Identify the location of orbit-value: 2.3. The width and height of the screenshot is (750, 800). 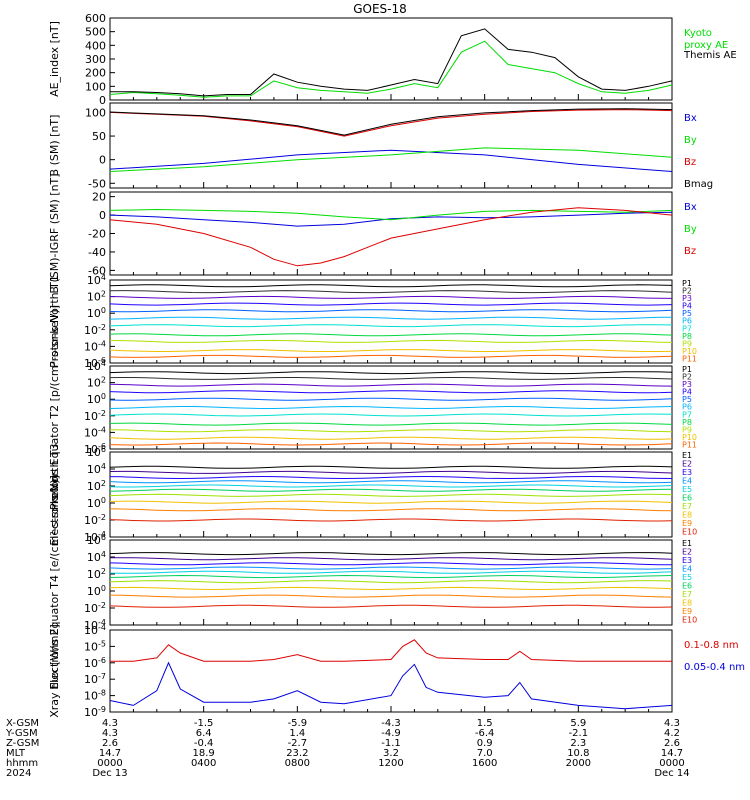
(578, 743).